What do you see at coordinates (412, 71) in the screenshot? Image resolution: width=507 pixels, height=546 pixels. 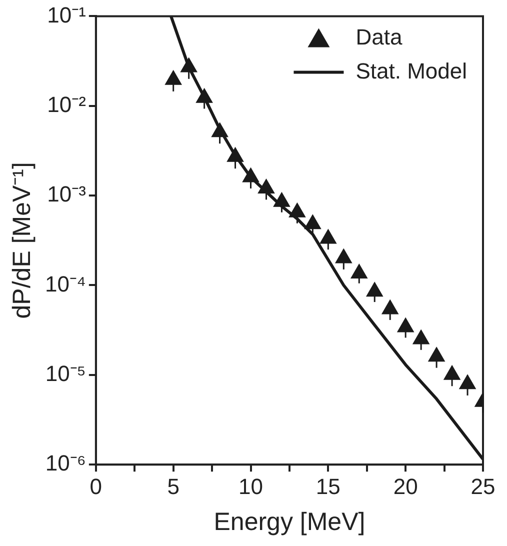 I see `legend-label: Stat. Model` at bounding box center [412, 71].